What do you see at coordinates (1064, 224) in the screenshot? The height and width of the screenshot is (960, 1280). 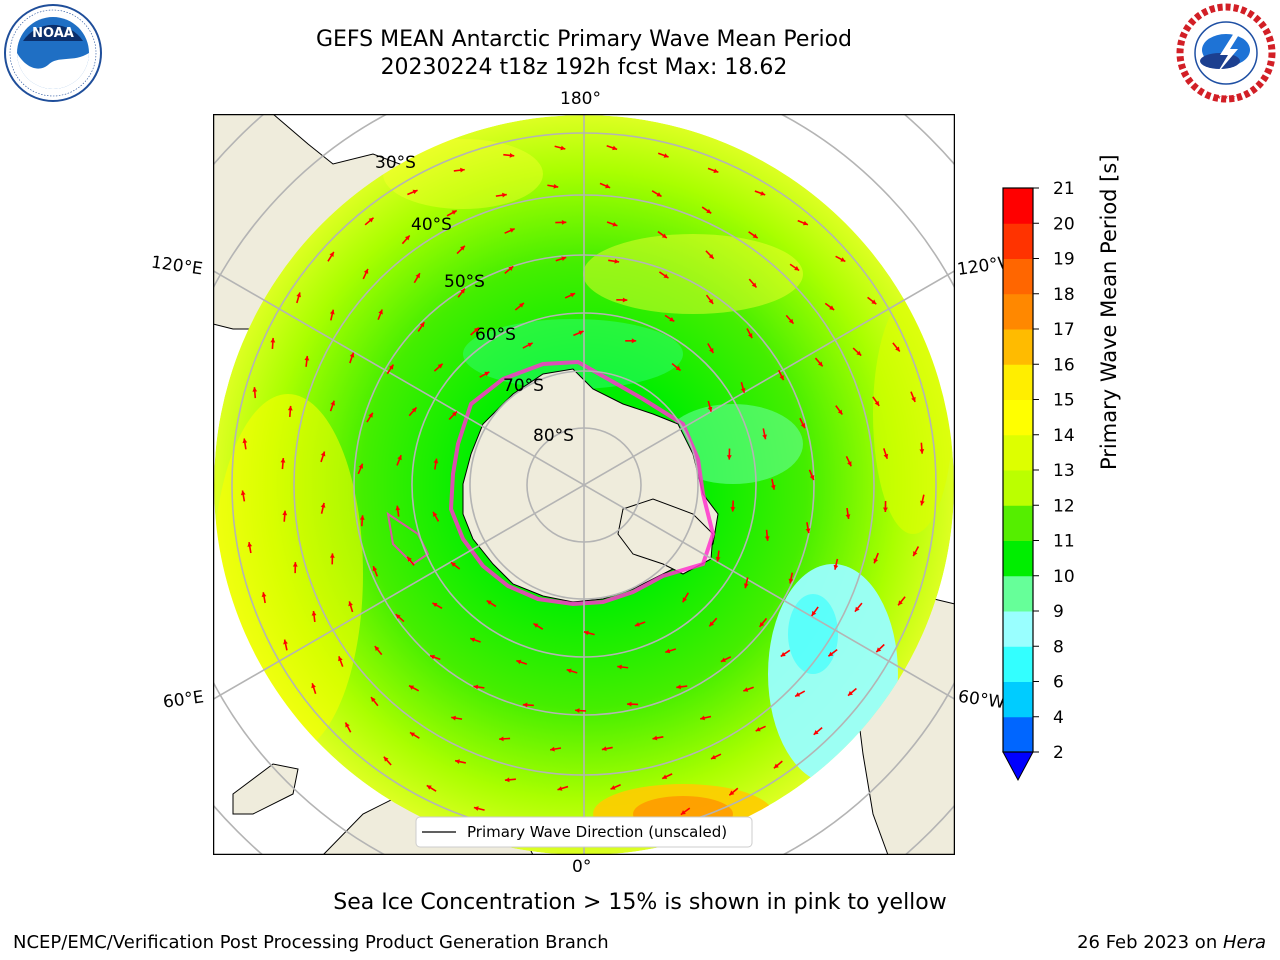 I see `colorbar-tick-label: 20` at bounding box center [1064, 224].